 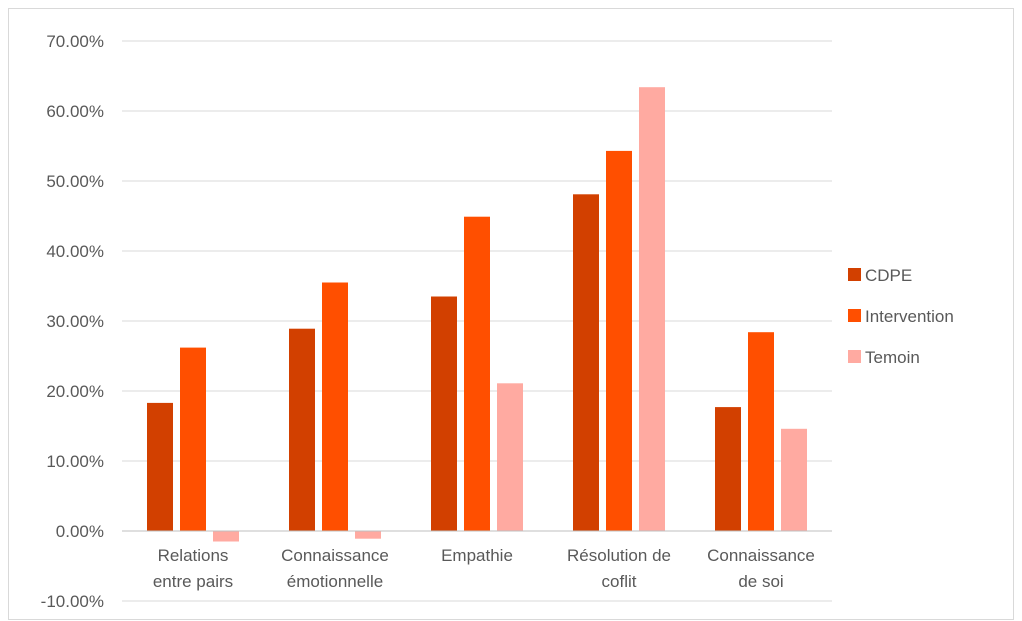 What do you see at coordinates (75, 461) in the screenshot?
I see `y-tick-label: 10.00%` at bounding box center [75, 461].